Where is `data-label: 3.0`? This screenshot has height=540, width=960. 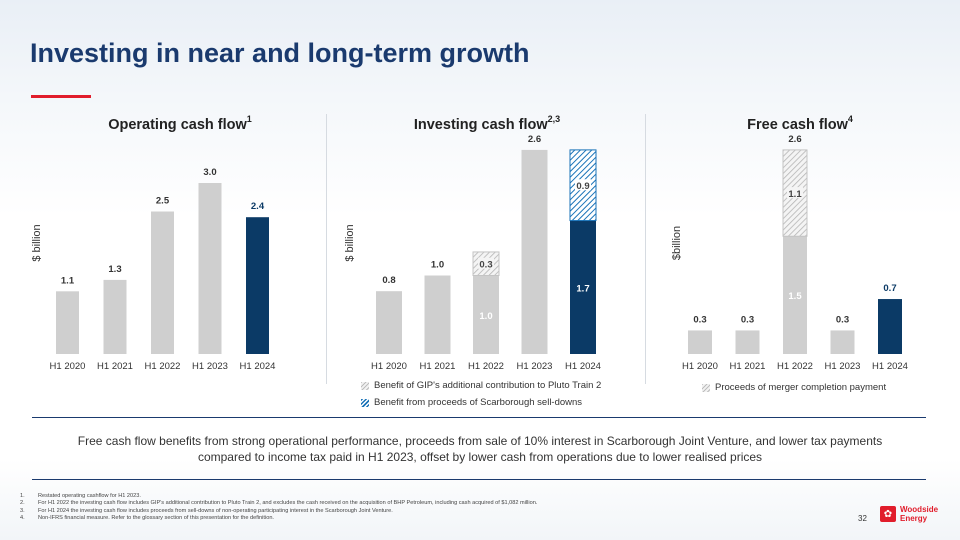 data-label: 3.0 is located at coordinates (209, 172).